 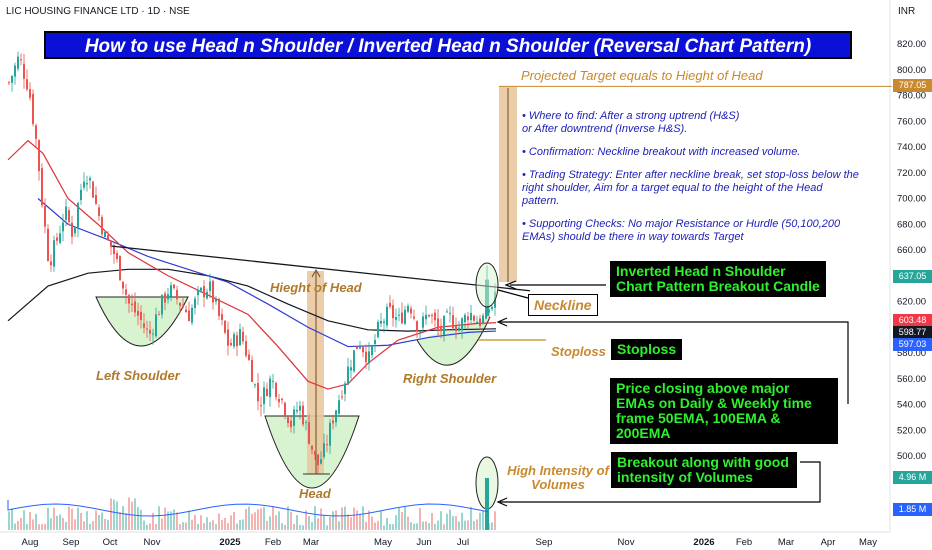 What do you see at coordinates (647, 349) in the screenshot?
I see `stoploss-box: Stoploss` at bounding box center [647, 349].